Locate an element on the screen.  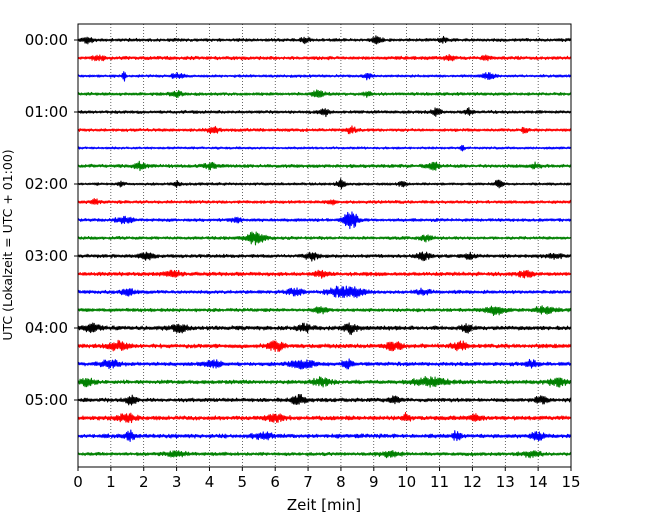
x-tick-label-7: 7 is located at coordinates (308, 482).